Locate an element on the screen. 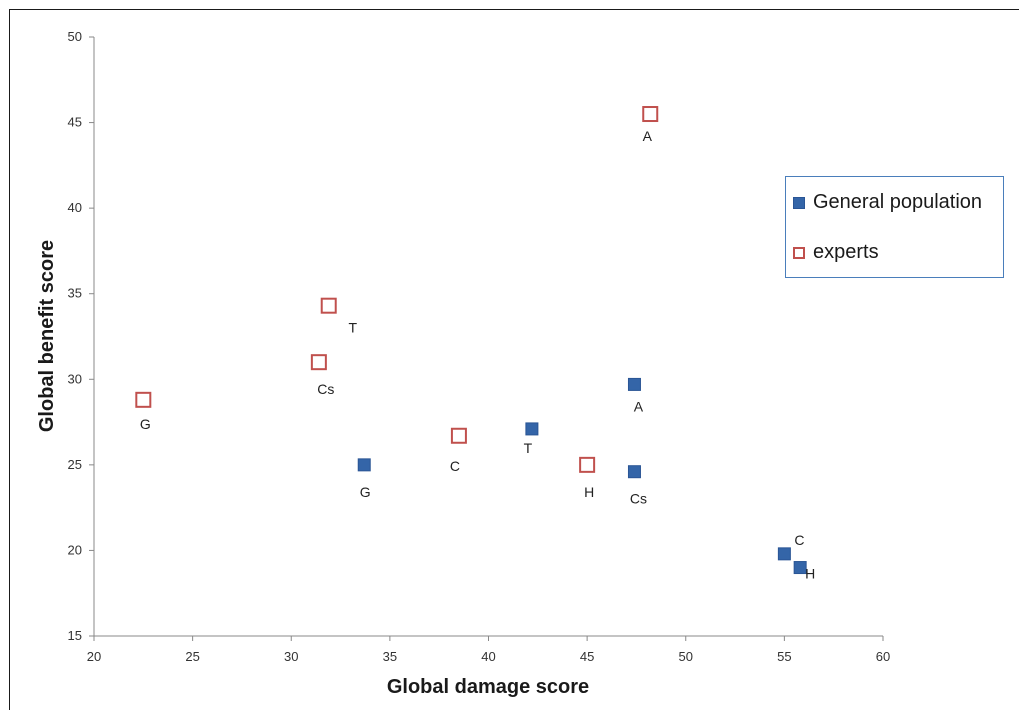  x-tick-label: 35 is located at coordinates (390, 656).